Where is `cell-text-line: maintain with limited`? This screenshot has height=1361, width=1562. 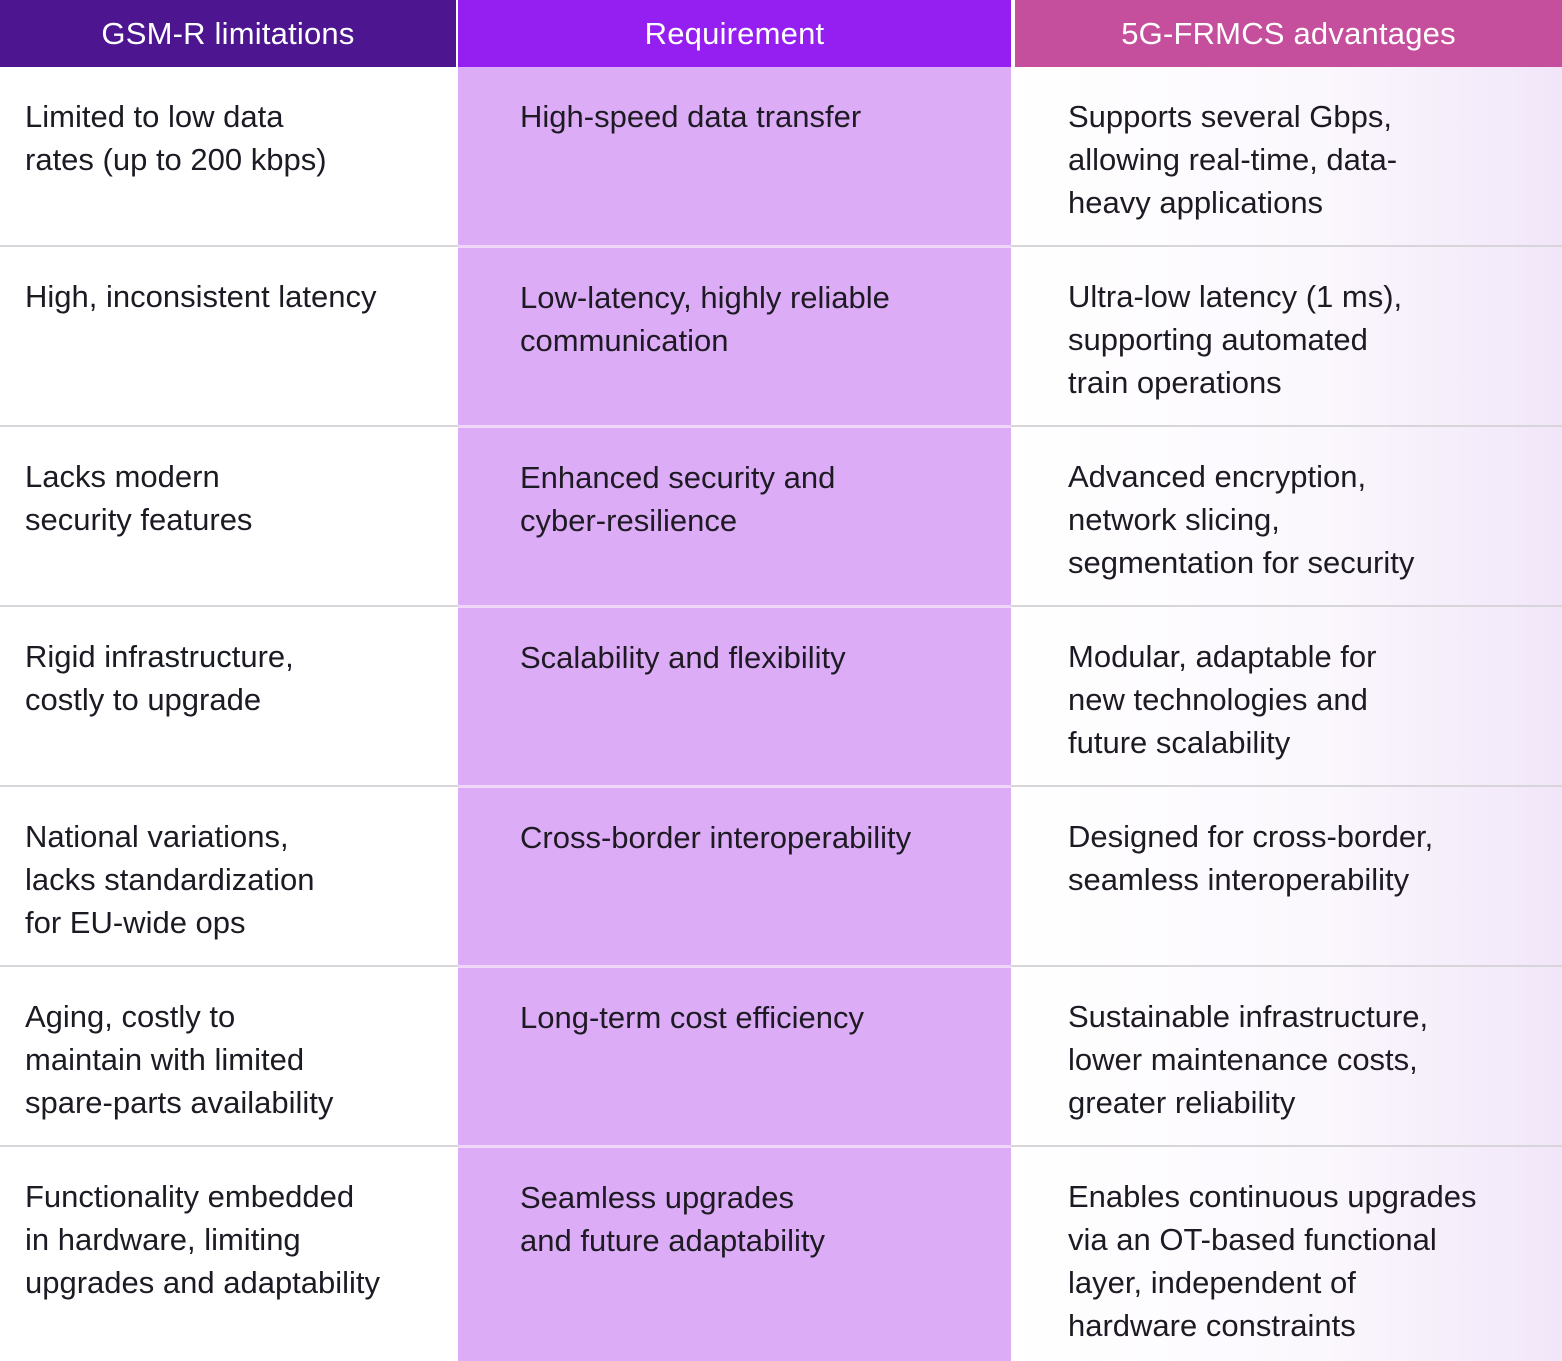 cell-text-line: maintain with limited is located at coordinates (165, 1059).